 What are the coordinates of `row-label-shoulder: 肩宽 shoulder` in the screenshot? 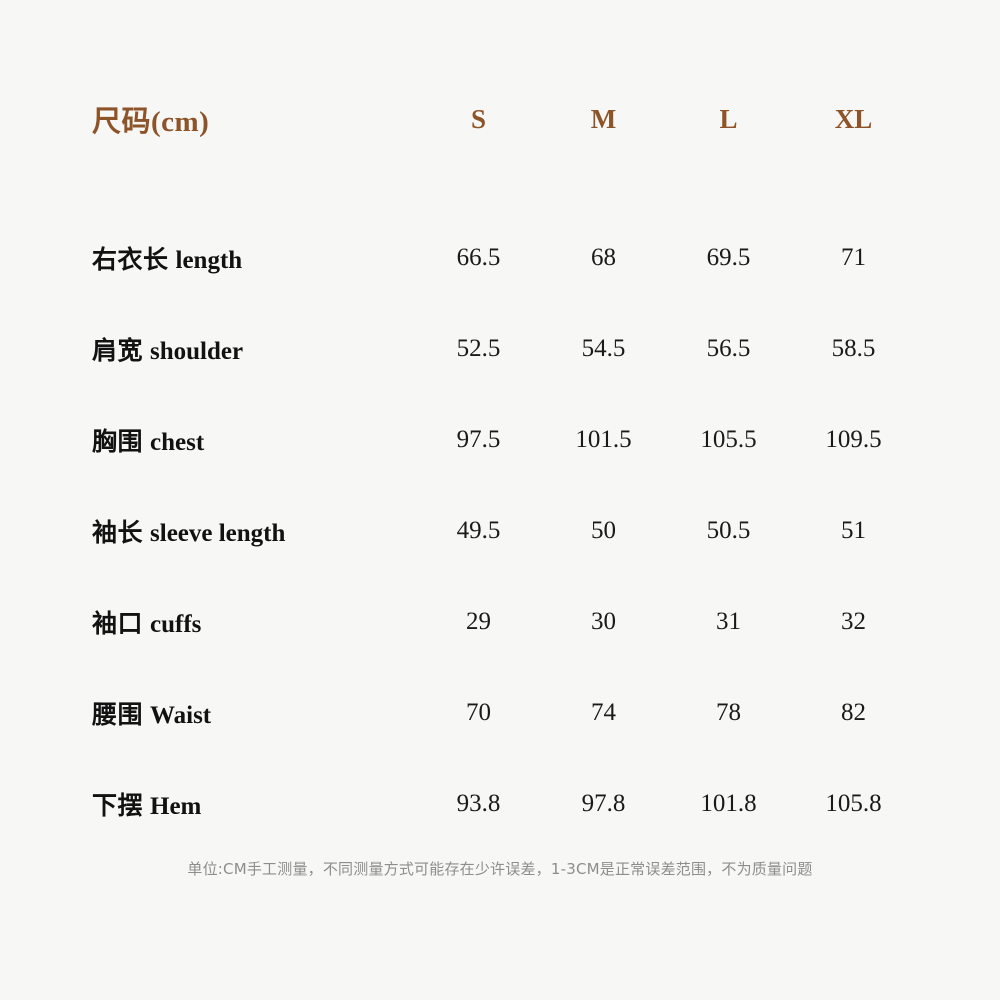 It's located at (254, 348).